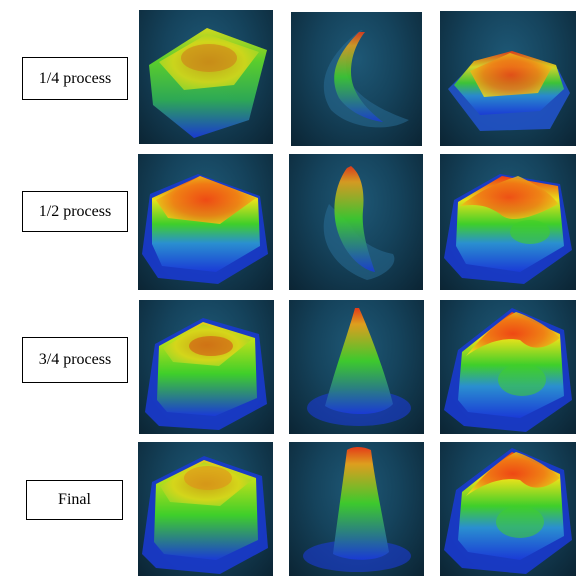 The image size is (582, 580). Describe the element at coordinates (356, 367) in the screenshot. I see `point-cloud-r3-c2` at that location.